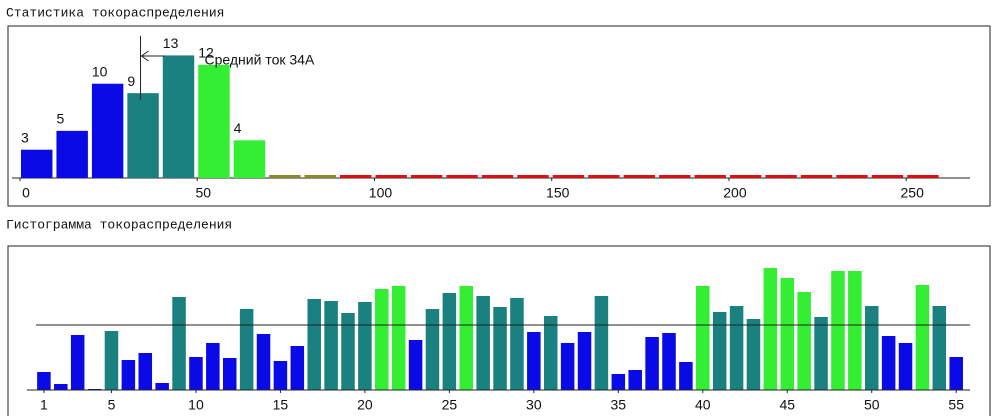 Image resolution: width=999 pixels, height=416 pixels. Describe the element at coordinates (703, 405) in the screenshot. I see `x-tick-label: 40` at that location.